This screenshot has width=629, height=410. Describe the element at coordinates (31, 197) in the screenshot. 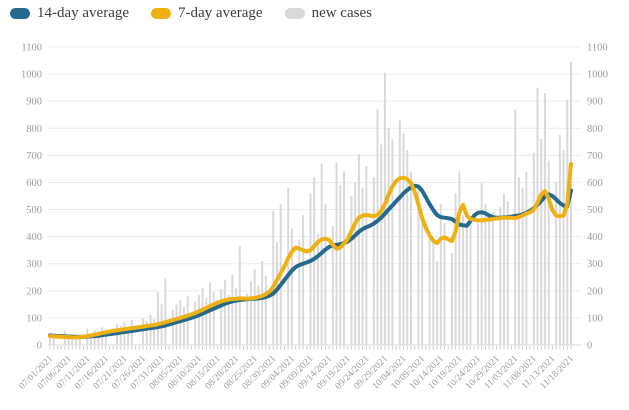

I see `y-axis-left: 0 100 200 300 400 500 600 700 800 900 1000 1100` at that location.